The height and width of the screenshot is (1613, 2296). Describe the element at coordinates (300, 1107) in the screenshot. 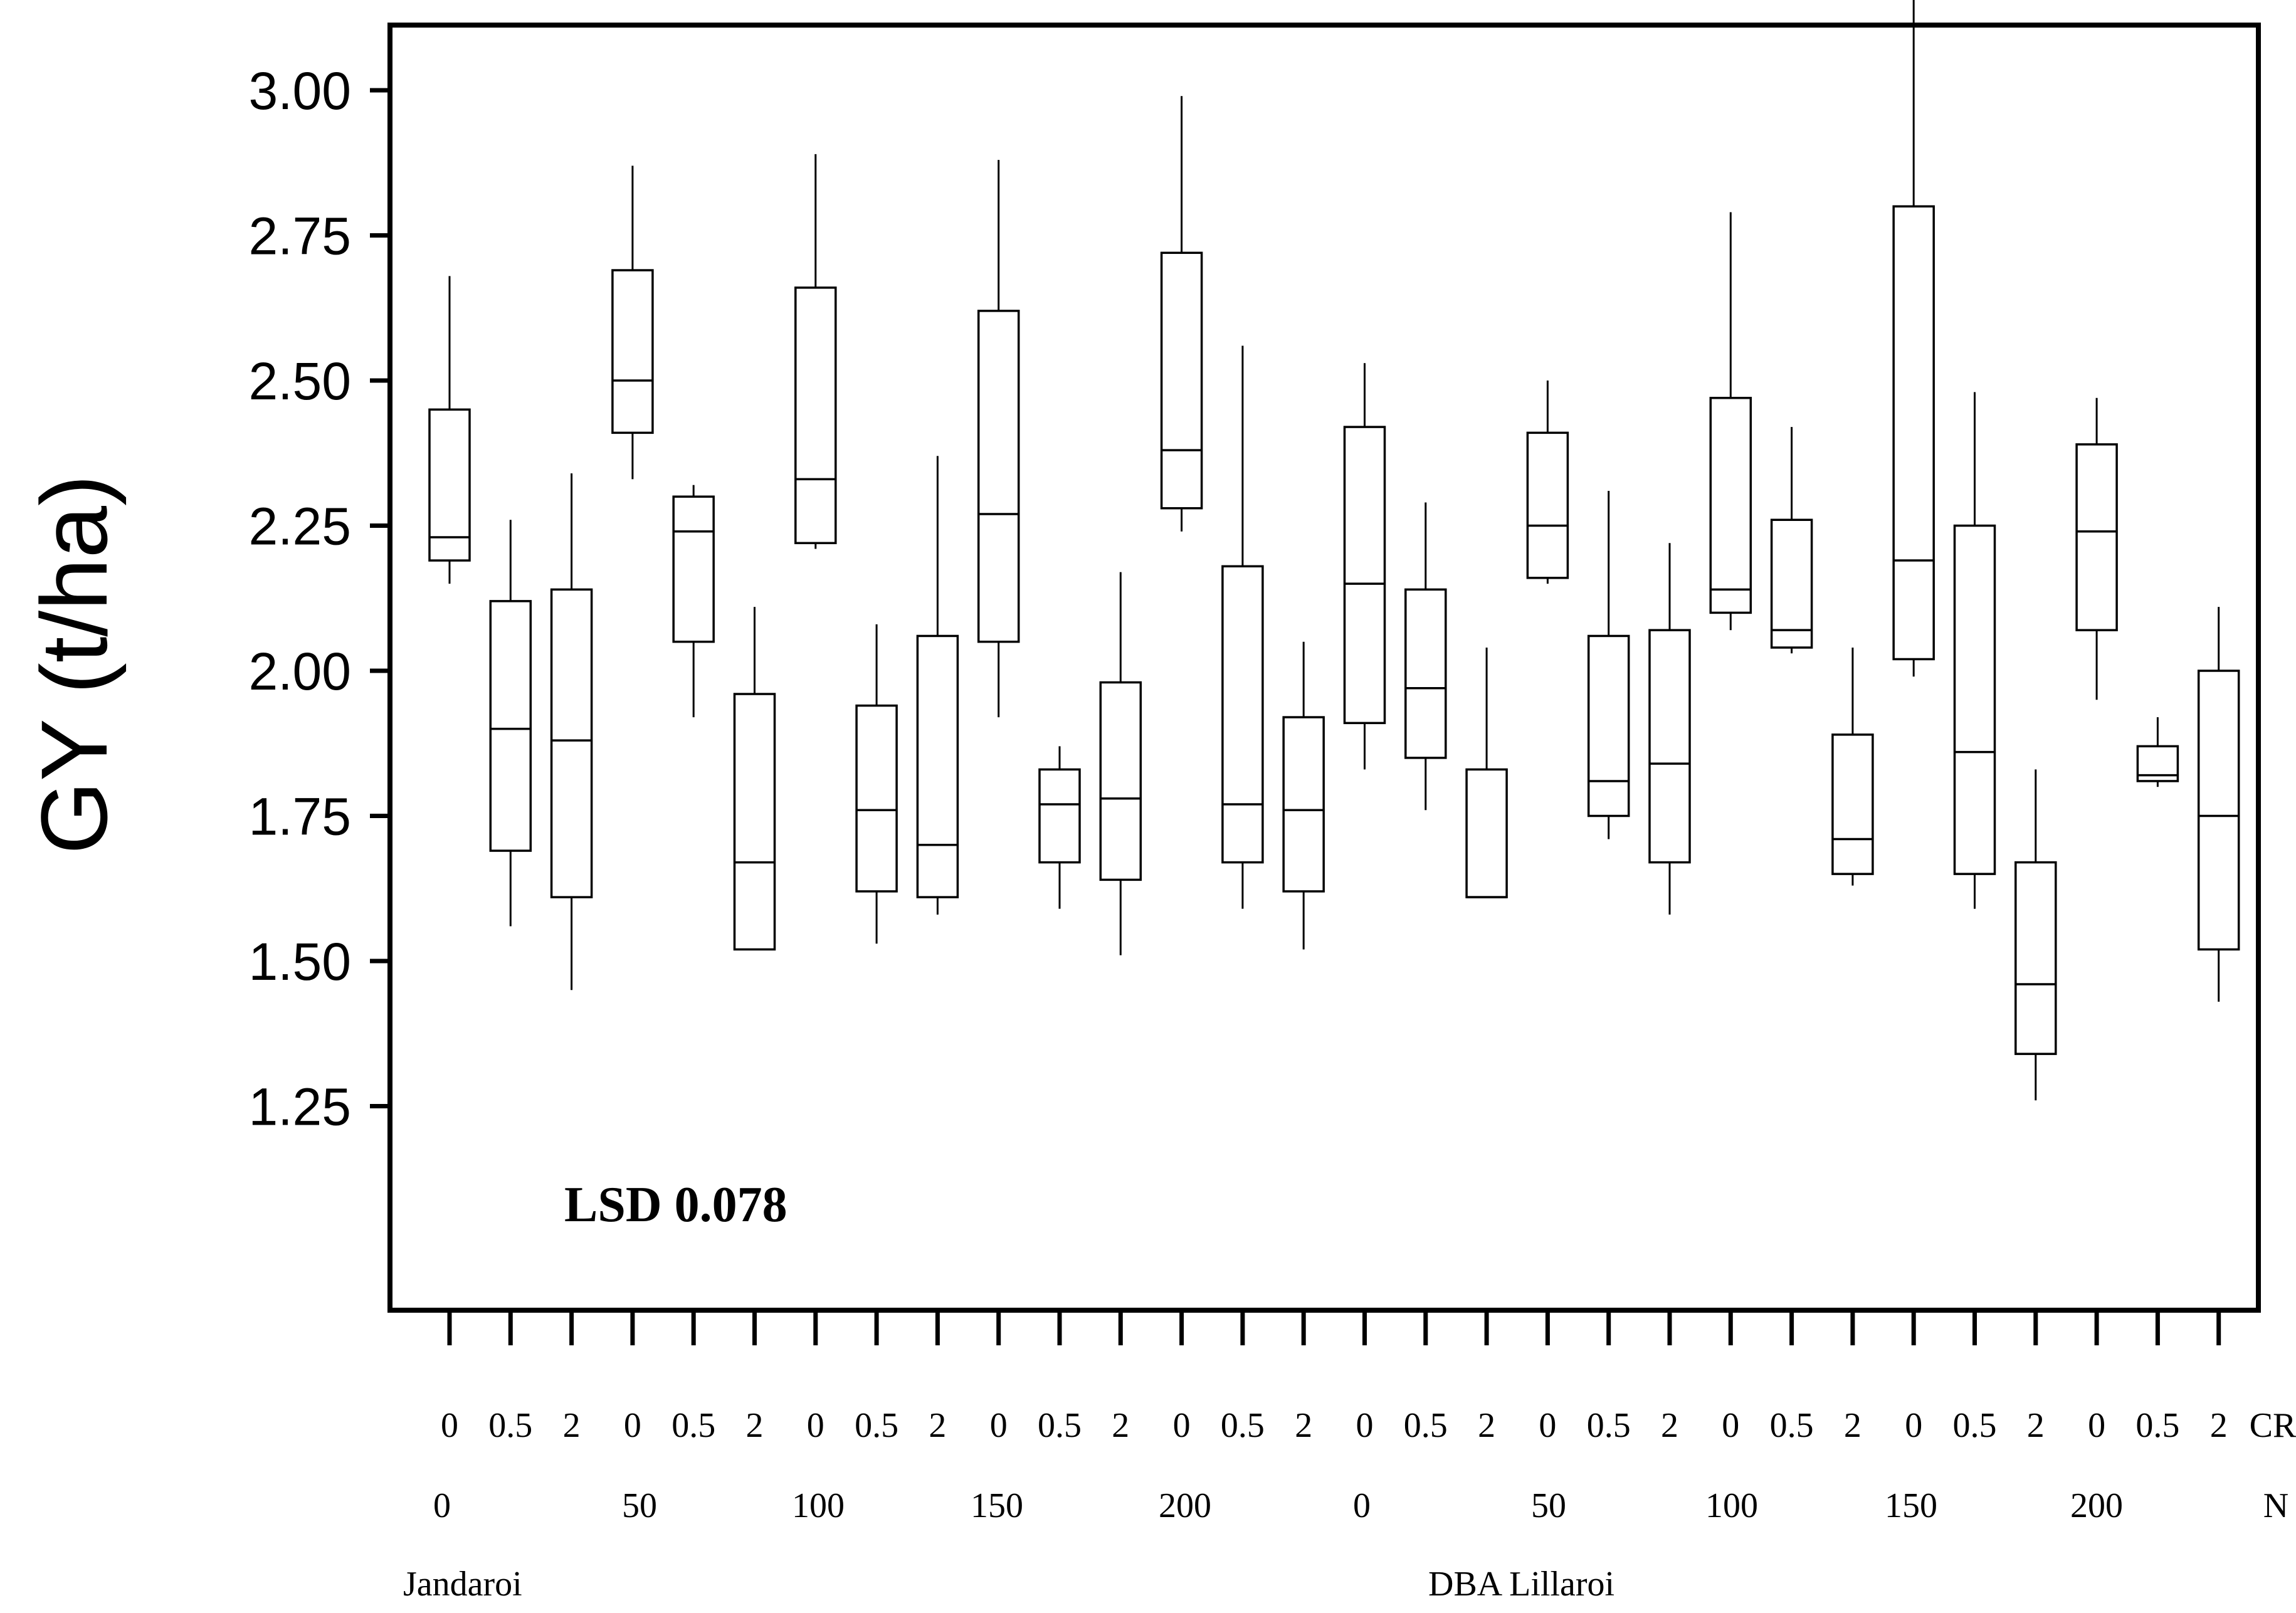

I see `y-tick-label: 1.25` at that location.